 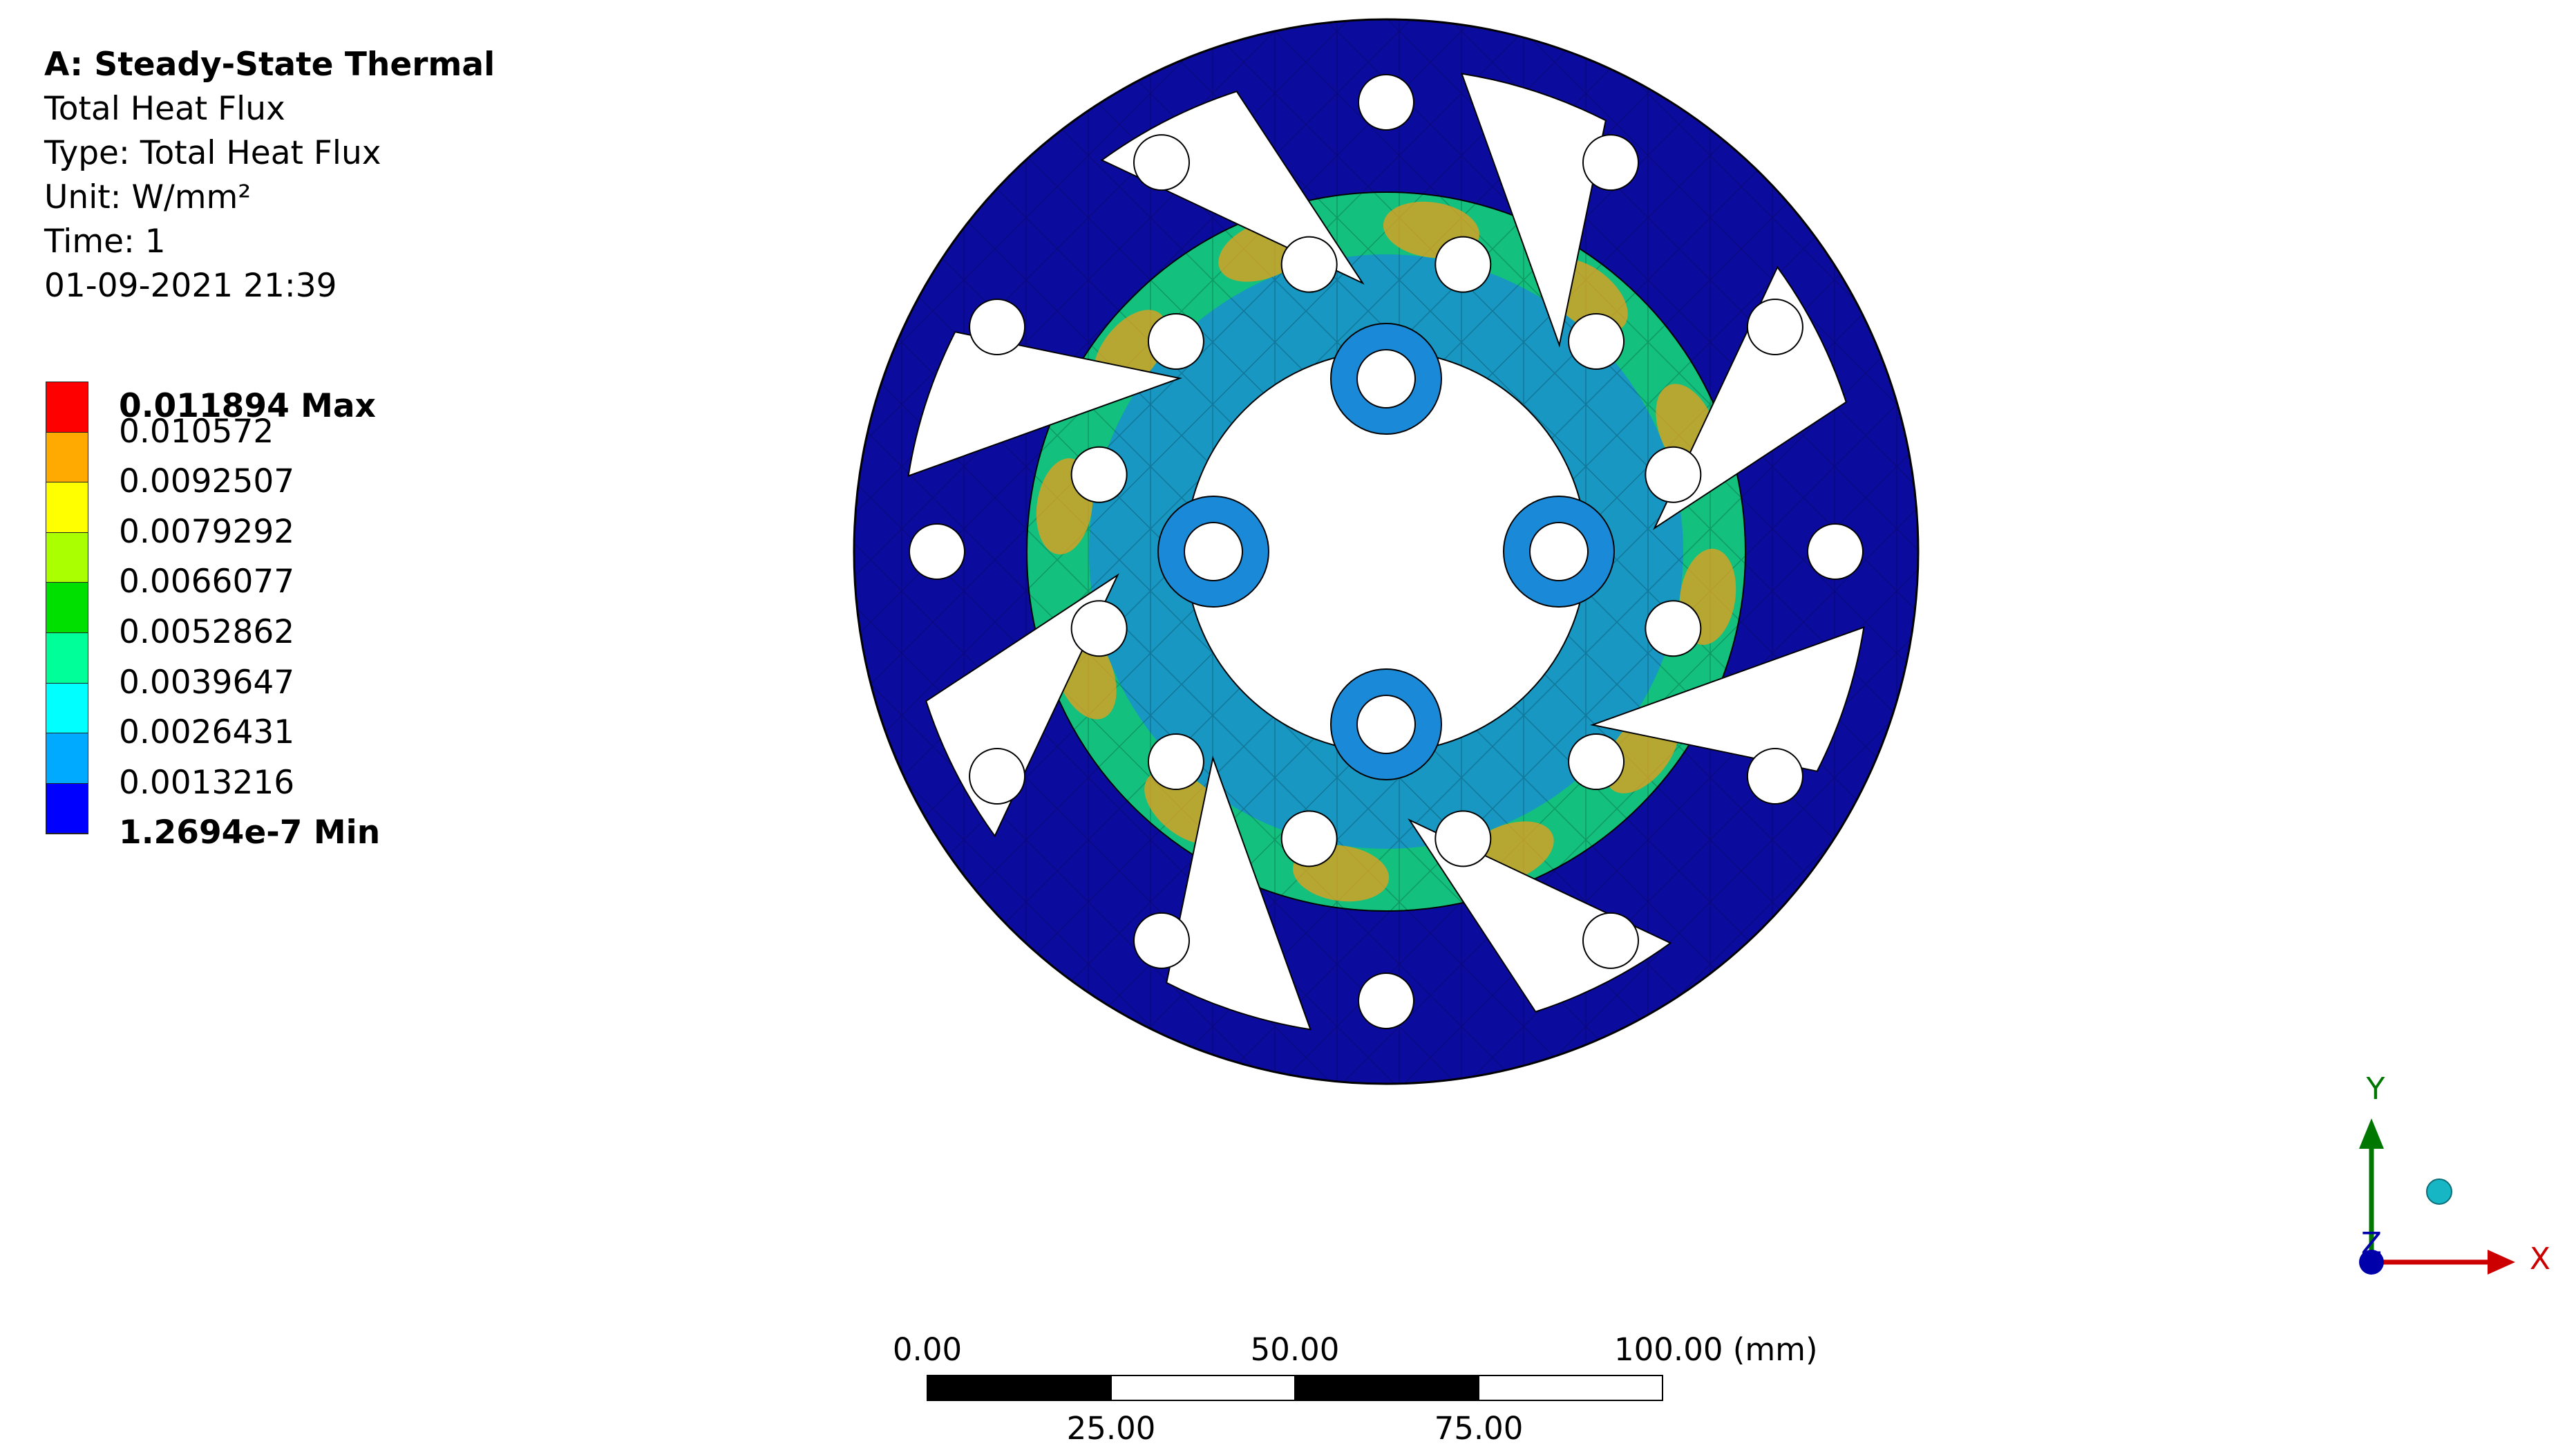 What do you see at coordinates (1111, 1428) in the screenshot?
I see `scale-label-25: 25.00` at bounding box center [1111, 1428].